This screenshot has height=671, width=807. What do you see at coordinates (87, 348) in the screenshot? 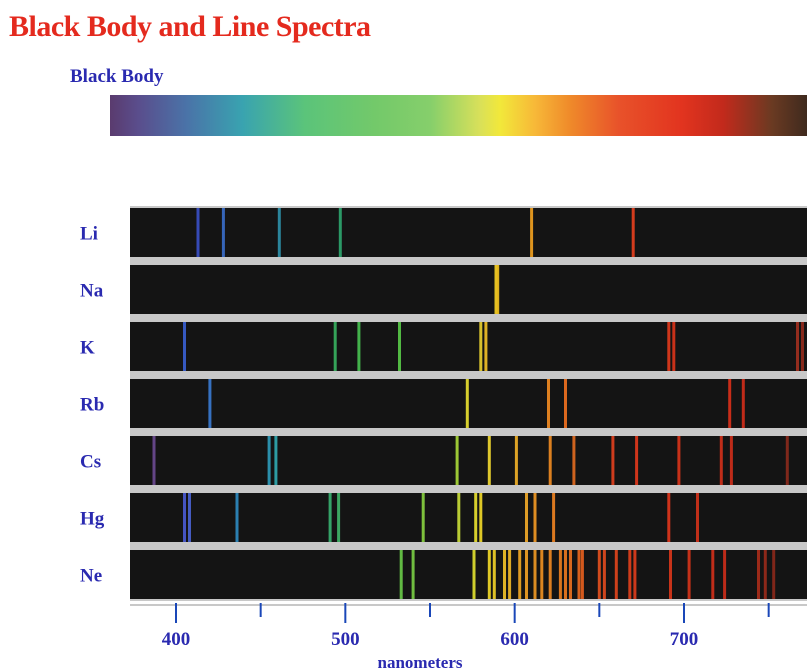
I see `element-label-k: K` at bounding box center [87, 348].